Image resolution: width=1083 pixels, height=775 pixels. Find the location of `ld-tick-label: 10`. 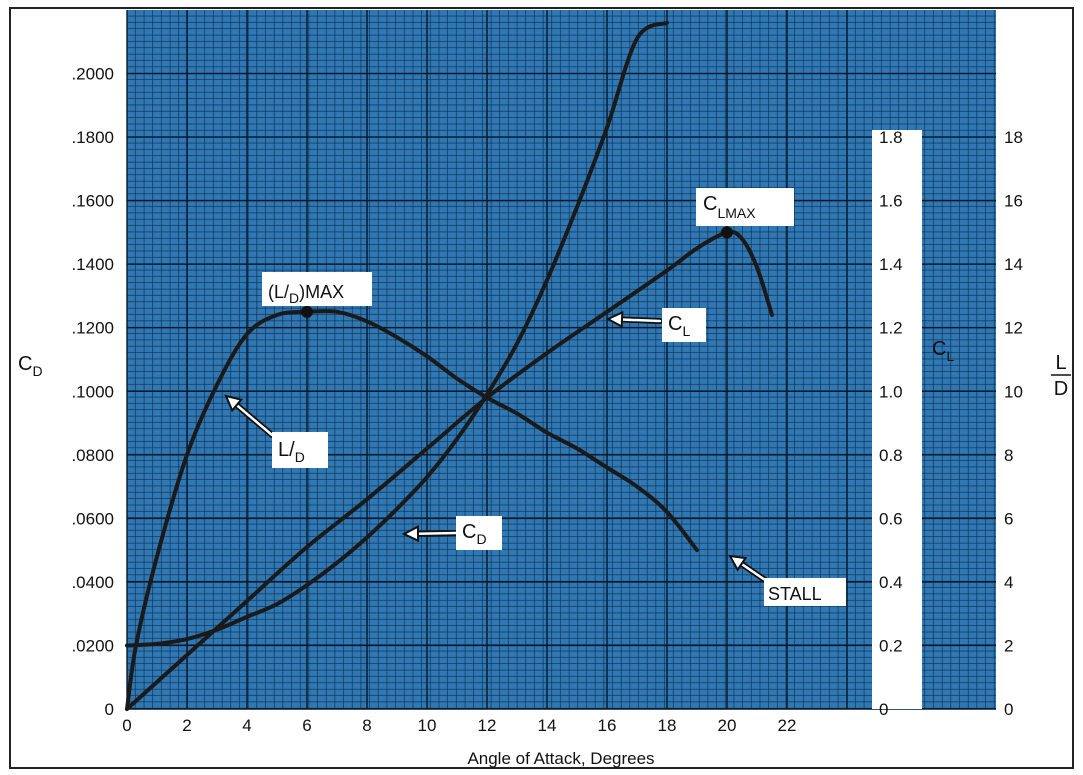

ld-tick-label: 10 is located at coordinates (1013, 391).